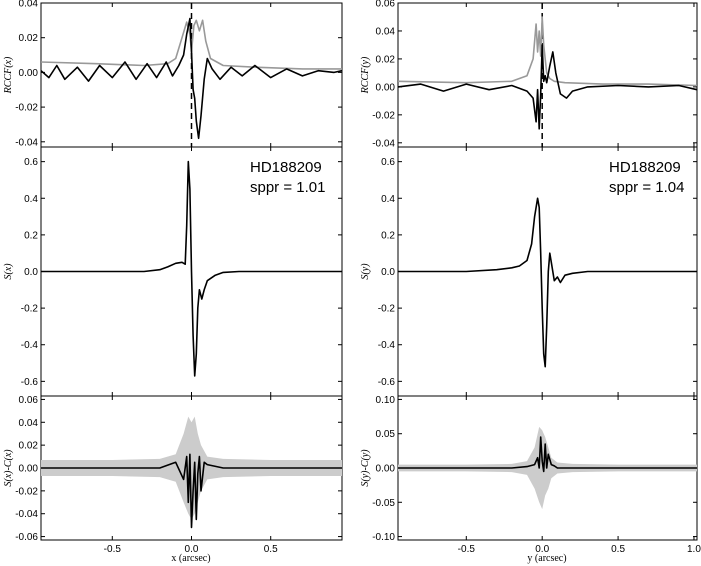 Image resolution: width=701 pixels, height=566 pixels. Describe the element at coordinates (365, 75) in the screenshot. I see `y-axis-label: RCCF(y)` at that location.